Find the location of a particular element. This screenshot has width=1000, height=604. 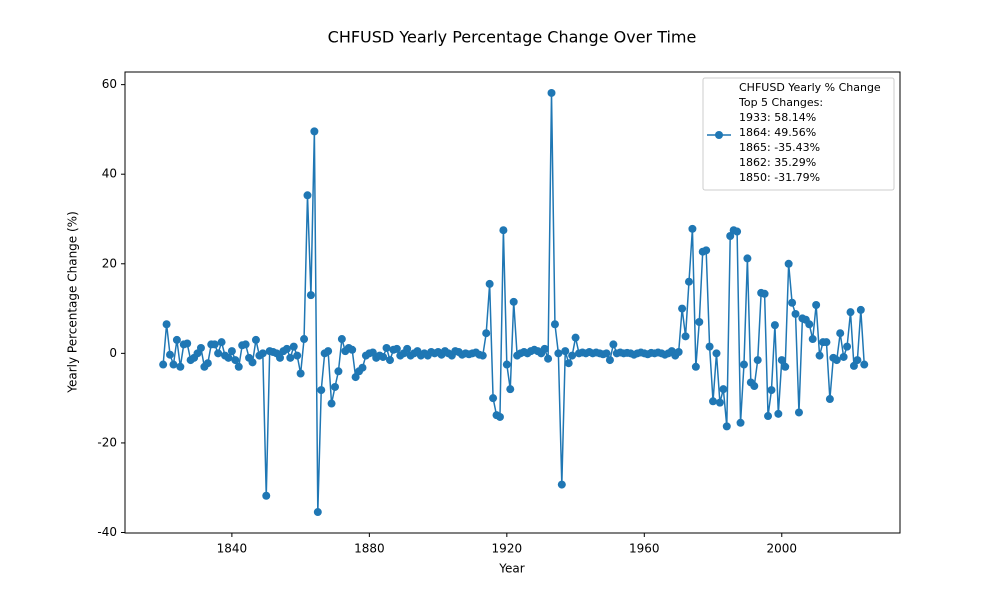

legend-box is located at coordinates (798, 134).